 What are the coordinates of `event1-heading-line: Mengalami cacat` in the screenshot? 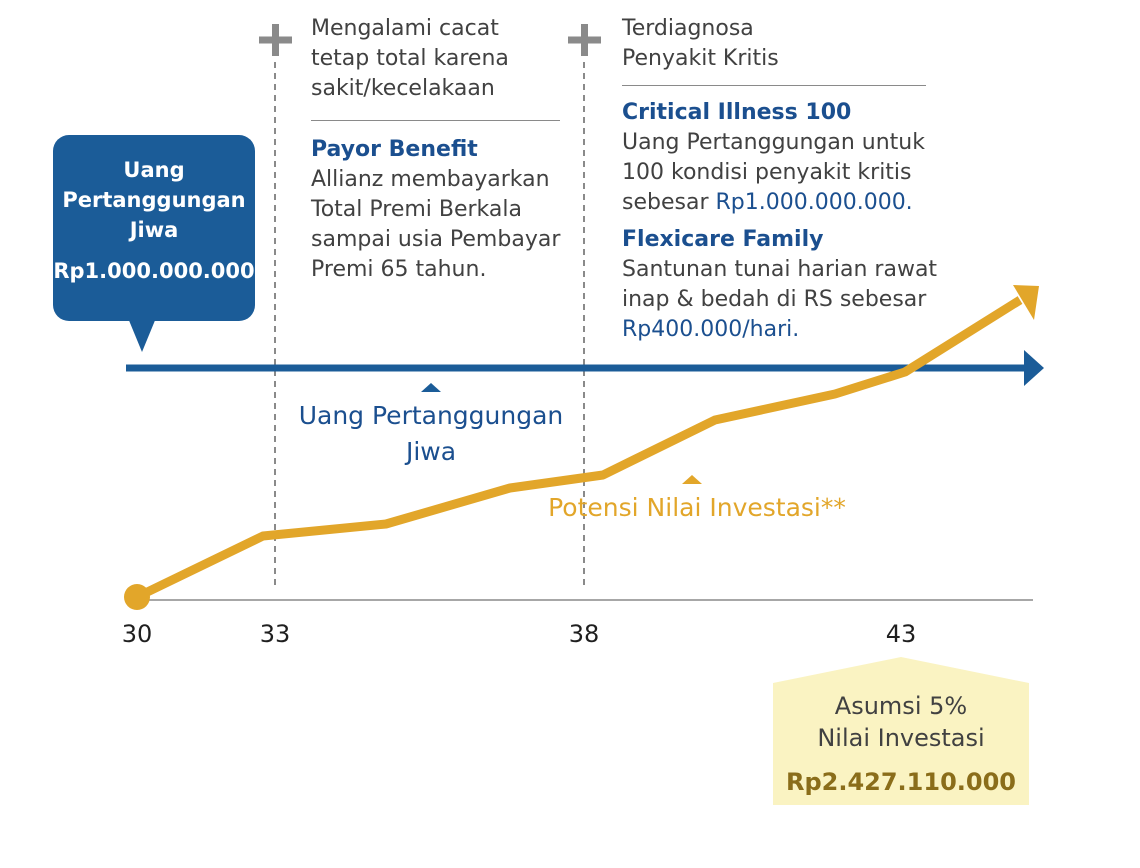 It's located at (405, 28).